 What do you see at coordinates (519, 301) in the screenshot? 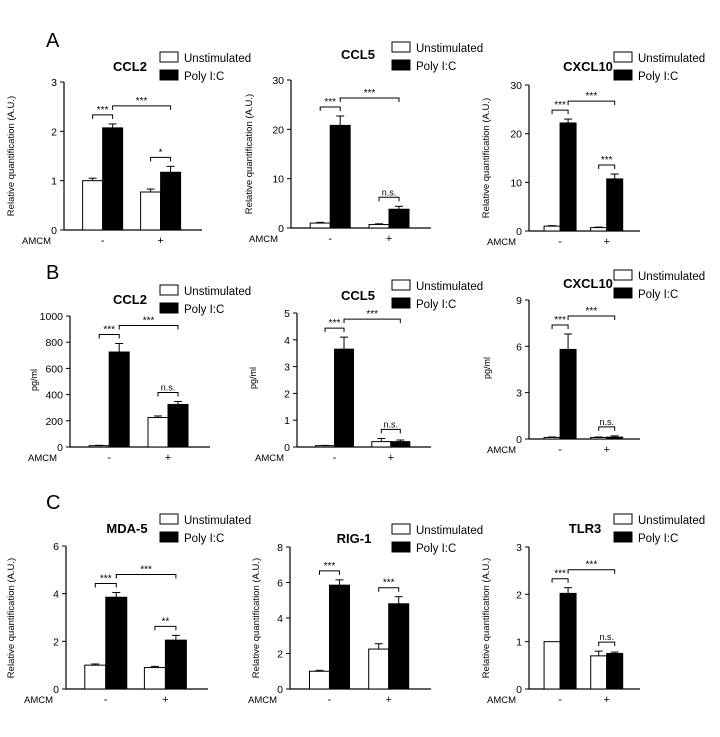
I see `y-tick-label: 9` at bounding box center [519, 301].